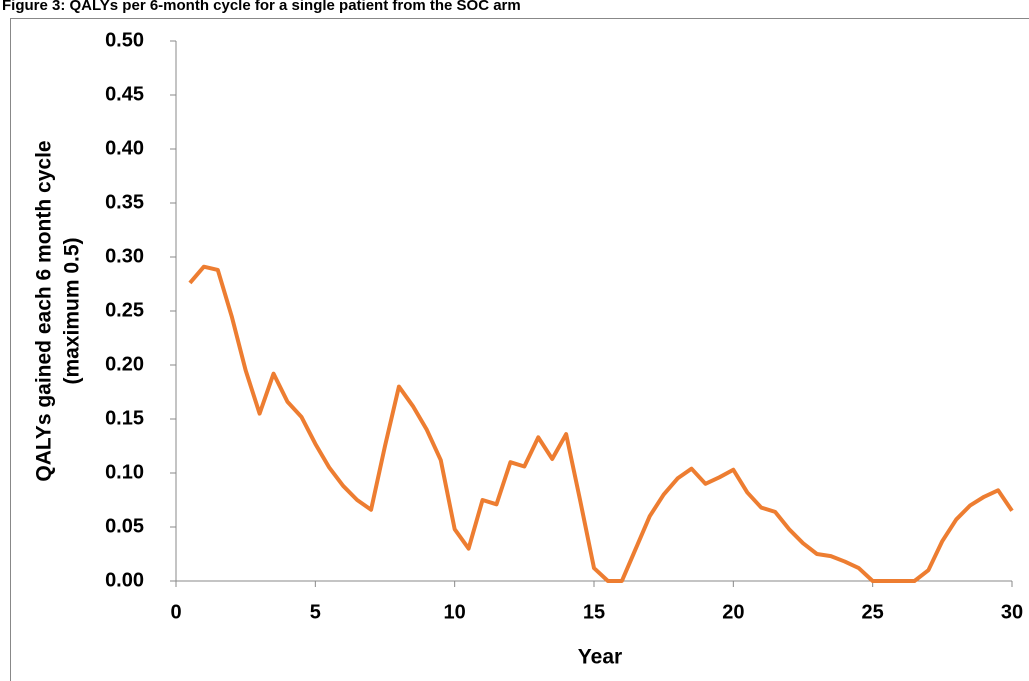 Image resolution: width=1029 pixels, height=681 pixels. What do you see at coordinates (733, 612) in the screenshot?
I see `x-tick-label: 20` at bounding box center [733, 612].